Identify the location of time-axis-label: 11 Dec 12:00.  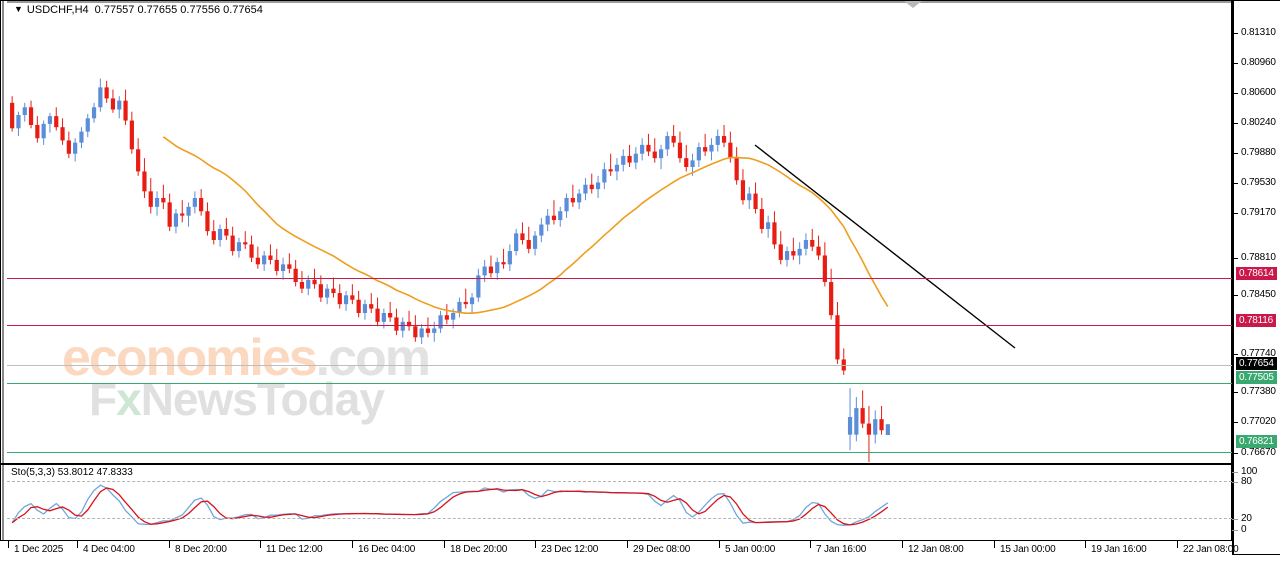
(294, 549).